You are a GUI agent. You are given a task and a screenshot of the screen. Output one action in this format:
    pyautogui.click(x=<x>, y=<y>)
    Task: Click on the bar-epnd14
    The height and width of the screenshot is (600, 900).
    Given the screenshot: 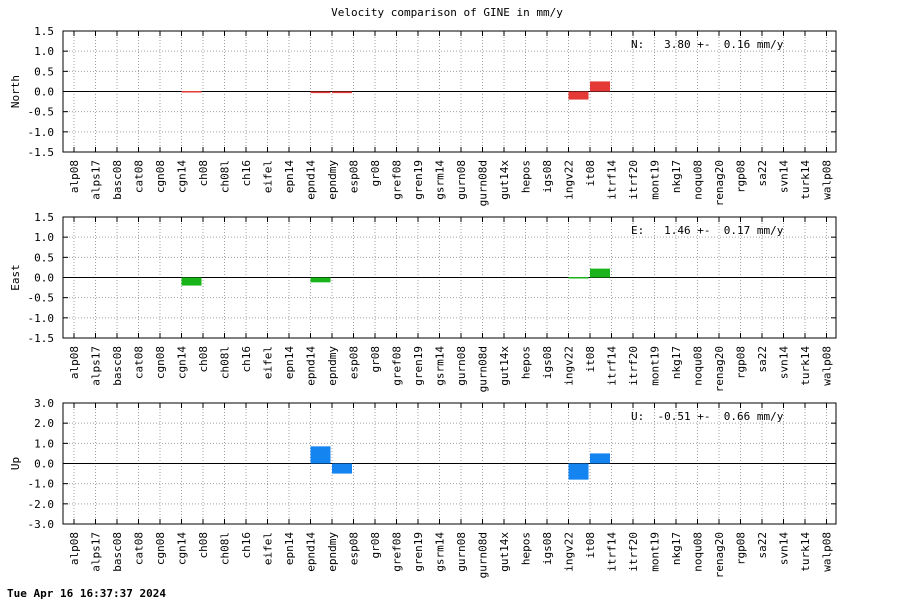 What is the action you would take?
    pyautogui.click(x=320, y=280)
    